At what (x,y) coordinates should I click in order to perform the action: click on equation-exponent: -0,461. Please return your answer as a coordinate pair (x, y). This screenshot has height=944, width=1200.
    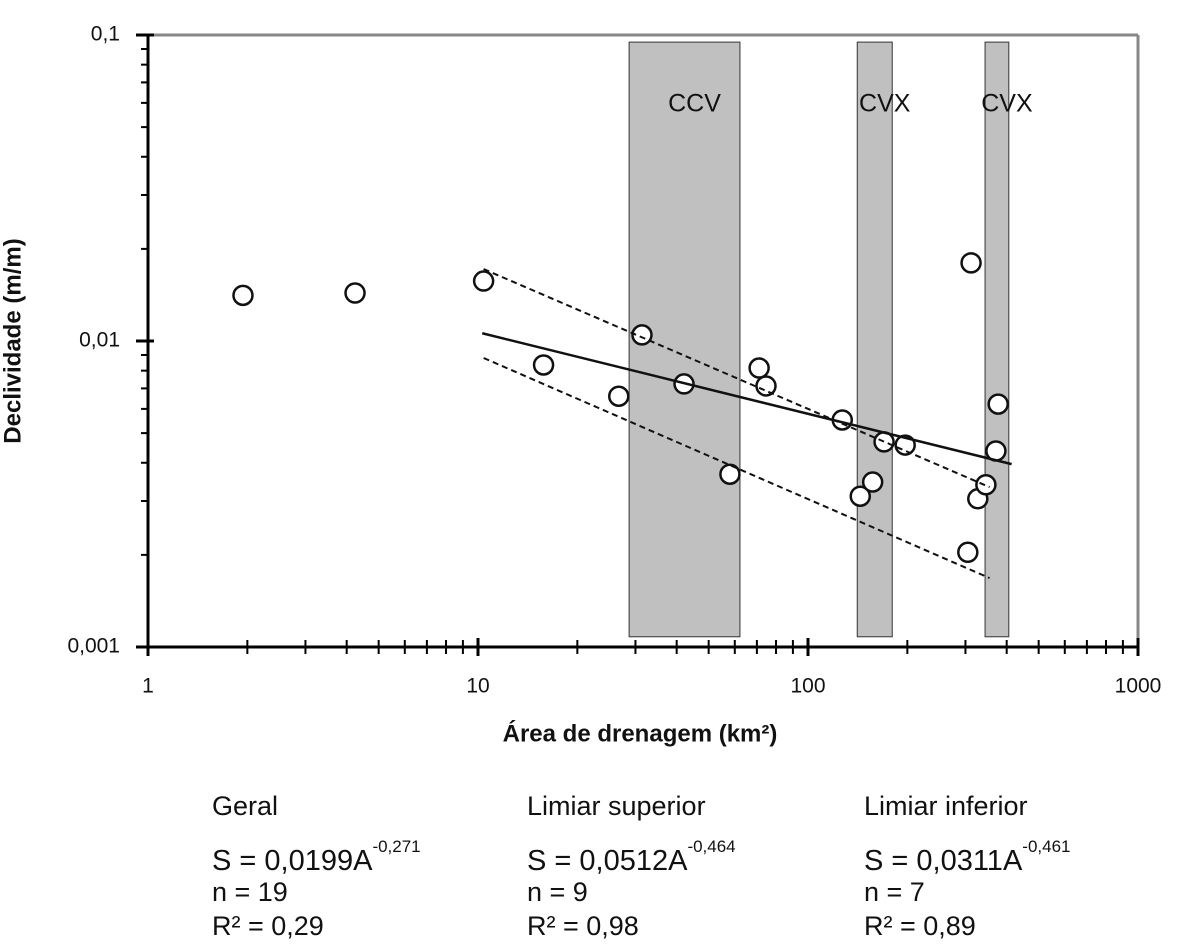
    Looking at the image, I should click on (1046, 846).